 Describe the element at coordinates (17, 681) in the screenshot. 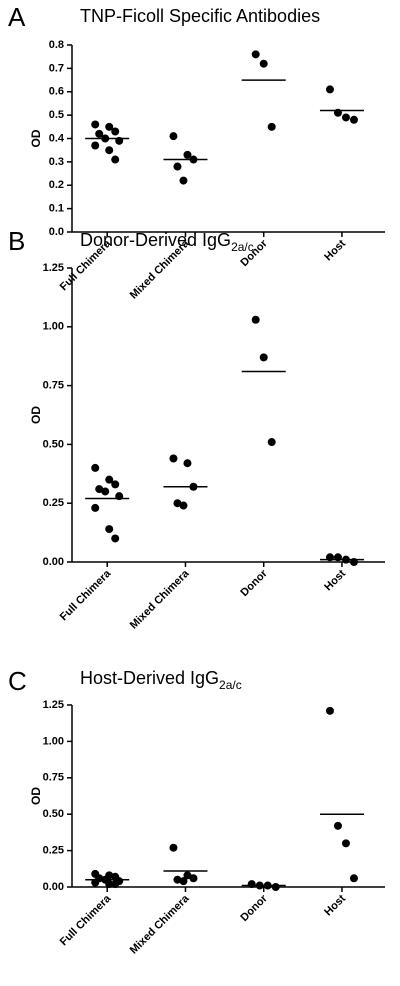

I see `panel-letter: C` at that location.